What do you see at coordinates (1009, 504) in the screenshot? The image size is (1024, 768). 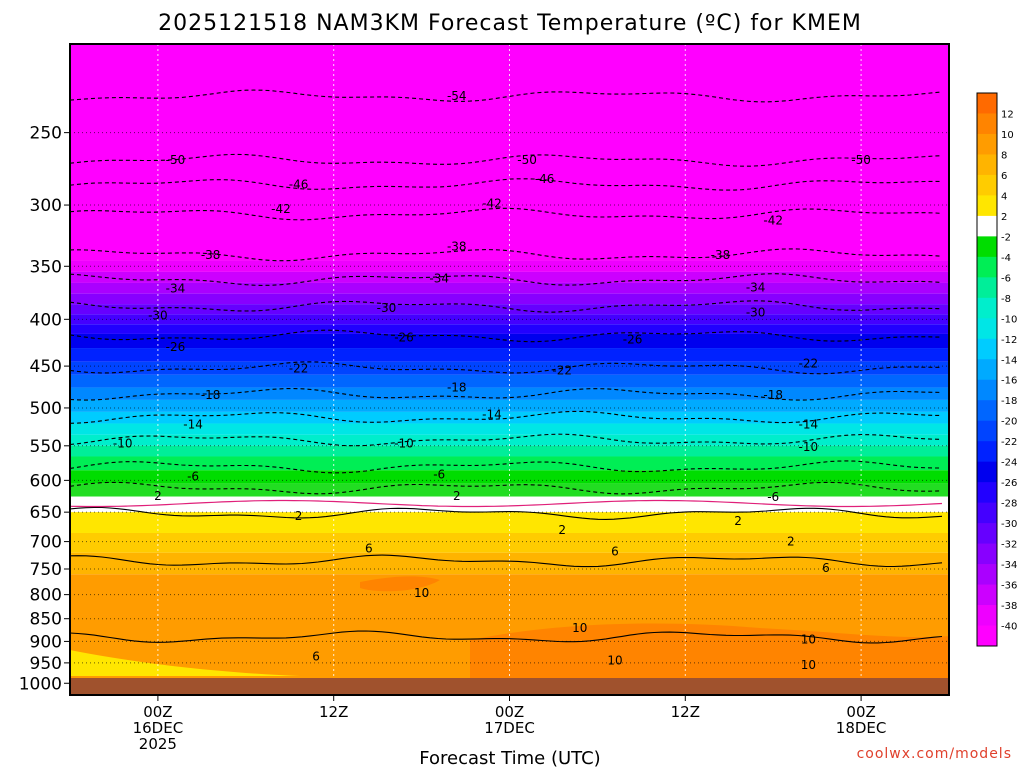 I see `colorbar-label: -28` at bounding box center [1009, 504].